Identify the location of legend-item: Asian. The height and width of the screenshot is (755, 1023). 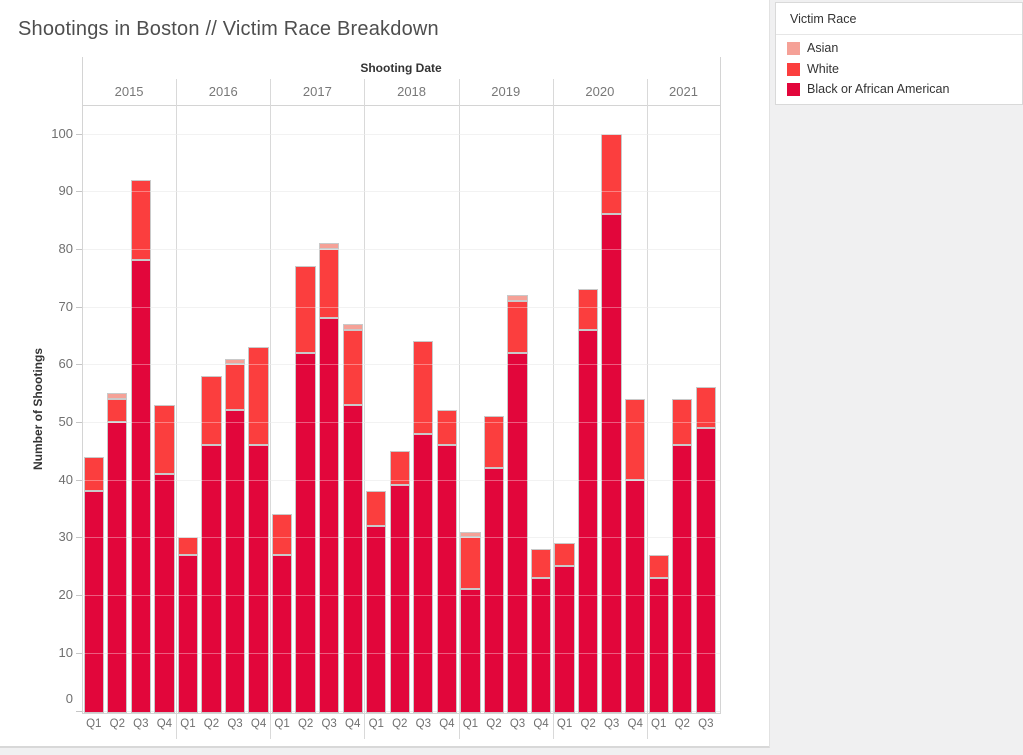
(897, 49).